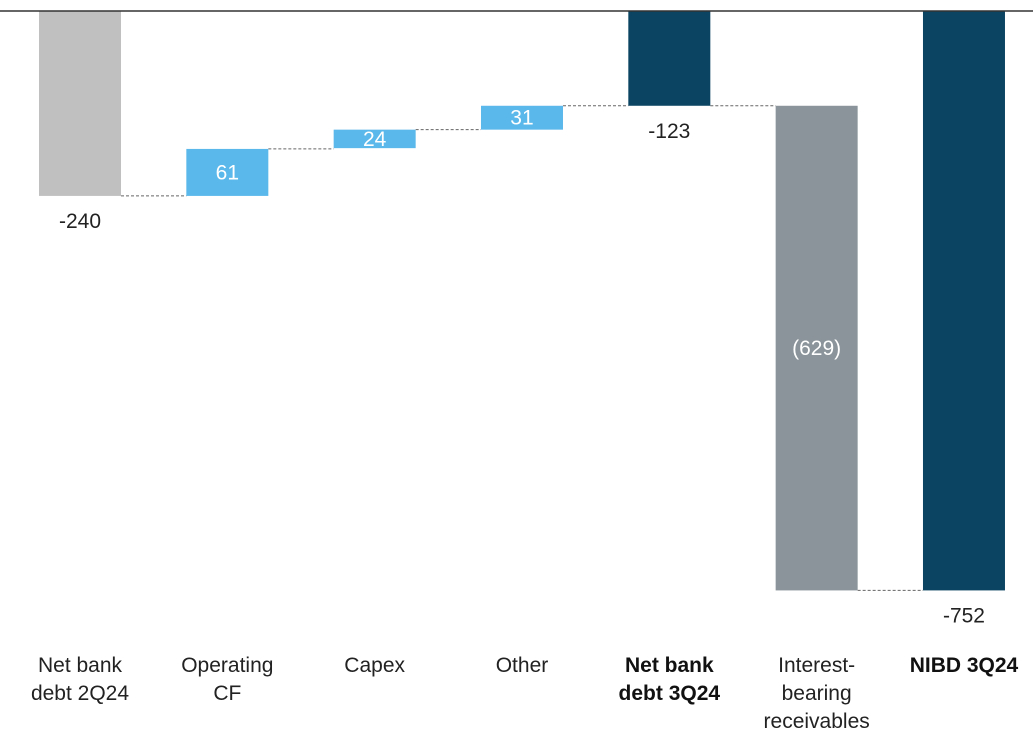  Describe the element at coordinates (670, 693) in the screenshot. I see `category-label-line: debt 3Q24` at that location.